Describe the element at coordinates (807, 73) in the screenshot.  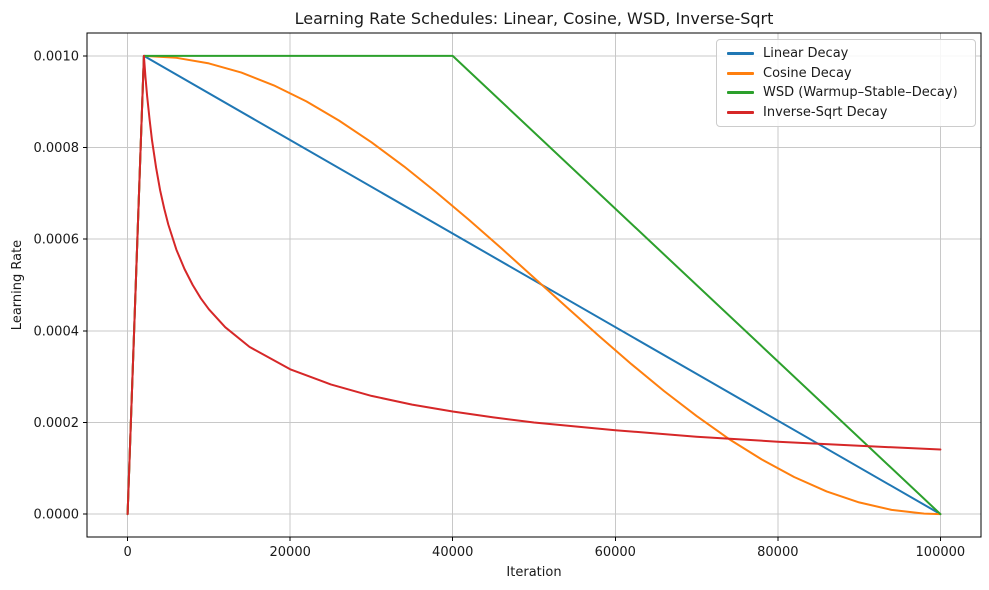
I see `legend-label: Cosine Decay` at that location.